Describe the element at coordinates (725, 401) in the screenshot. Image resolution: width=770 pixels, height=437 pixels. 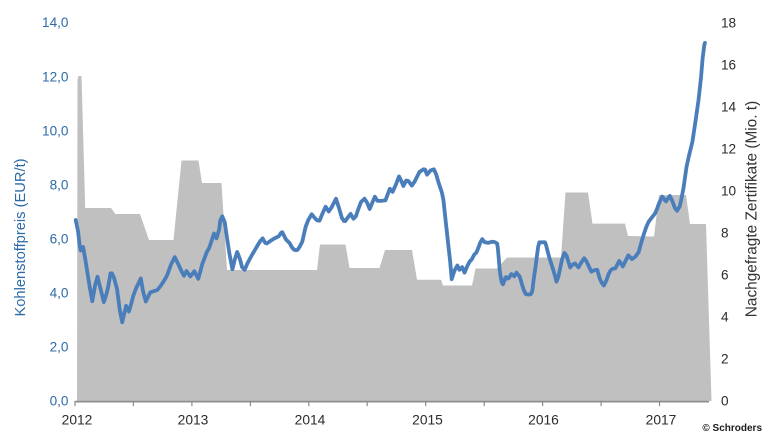
I see `svg-text: 0` at that location.